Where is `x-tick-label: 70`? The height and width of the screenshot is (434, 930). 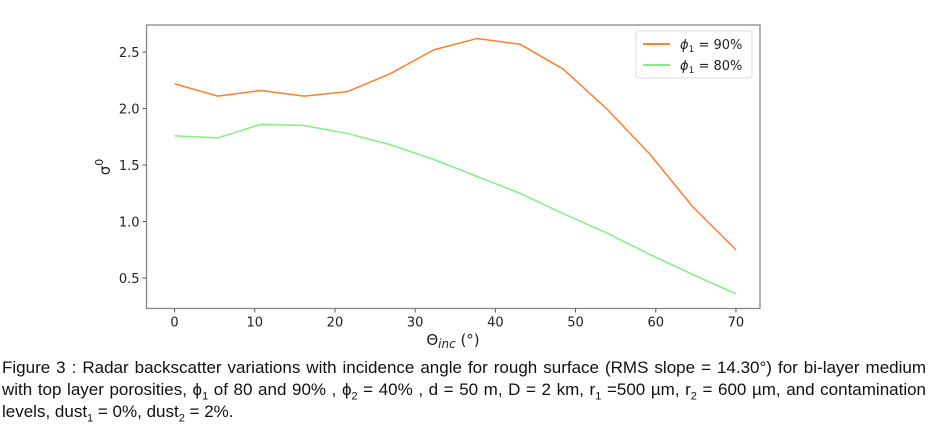 x-tick-label: 70 is located at coordinates (736, 323).